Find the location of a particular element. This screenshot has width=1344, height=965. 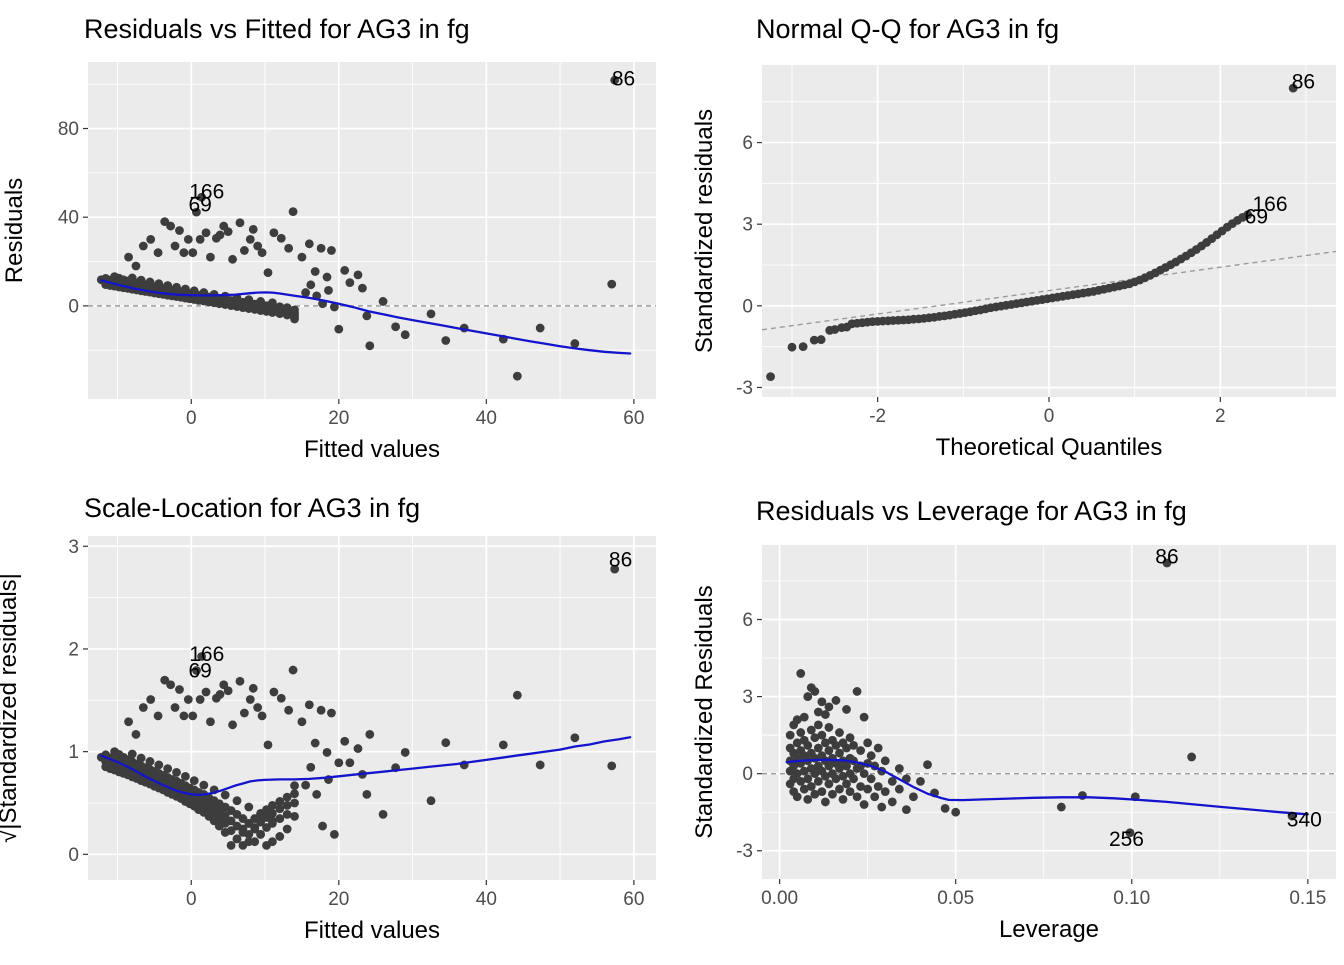

point-label: 256 is located at coordinates (1126, 839).